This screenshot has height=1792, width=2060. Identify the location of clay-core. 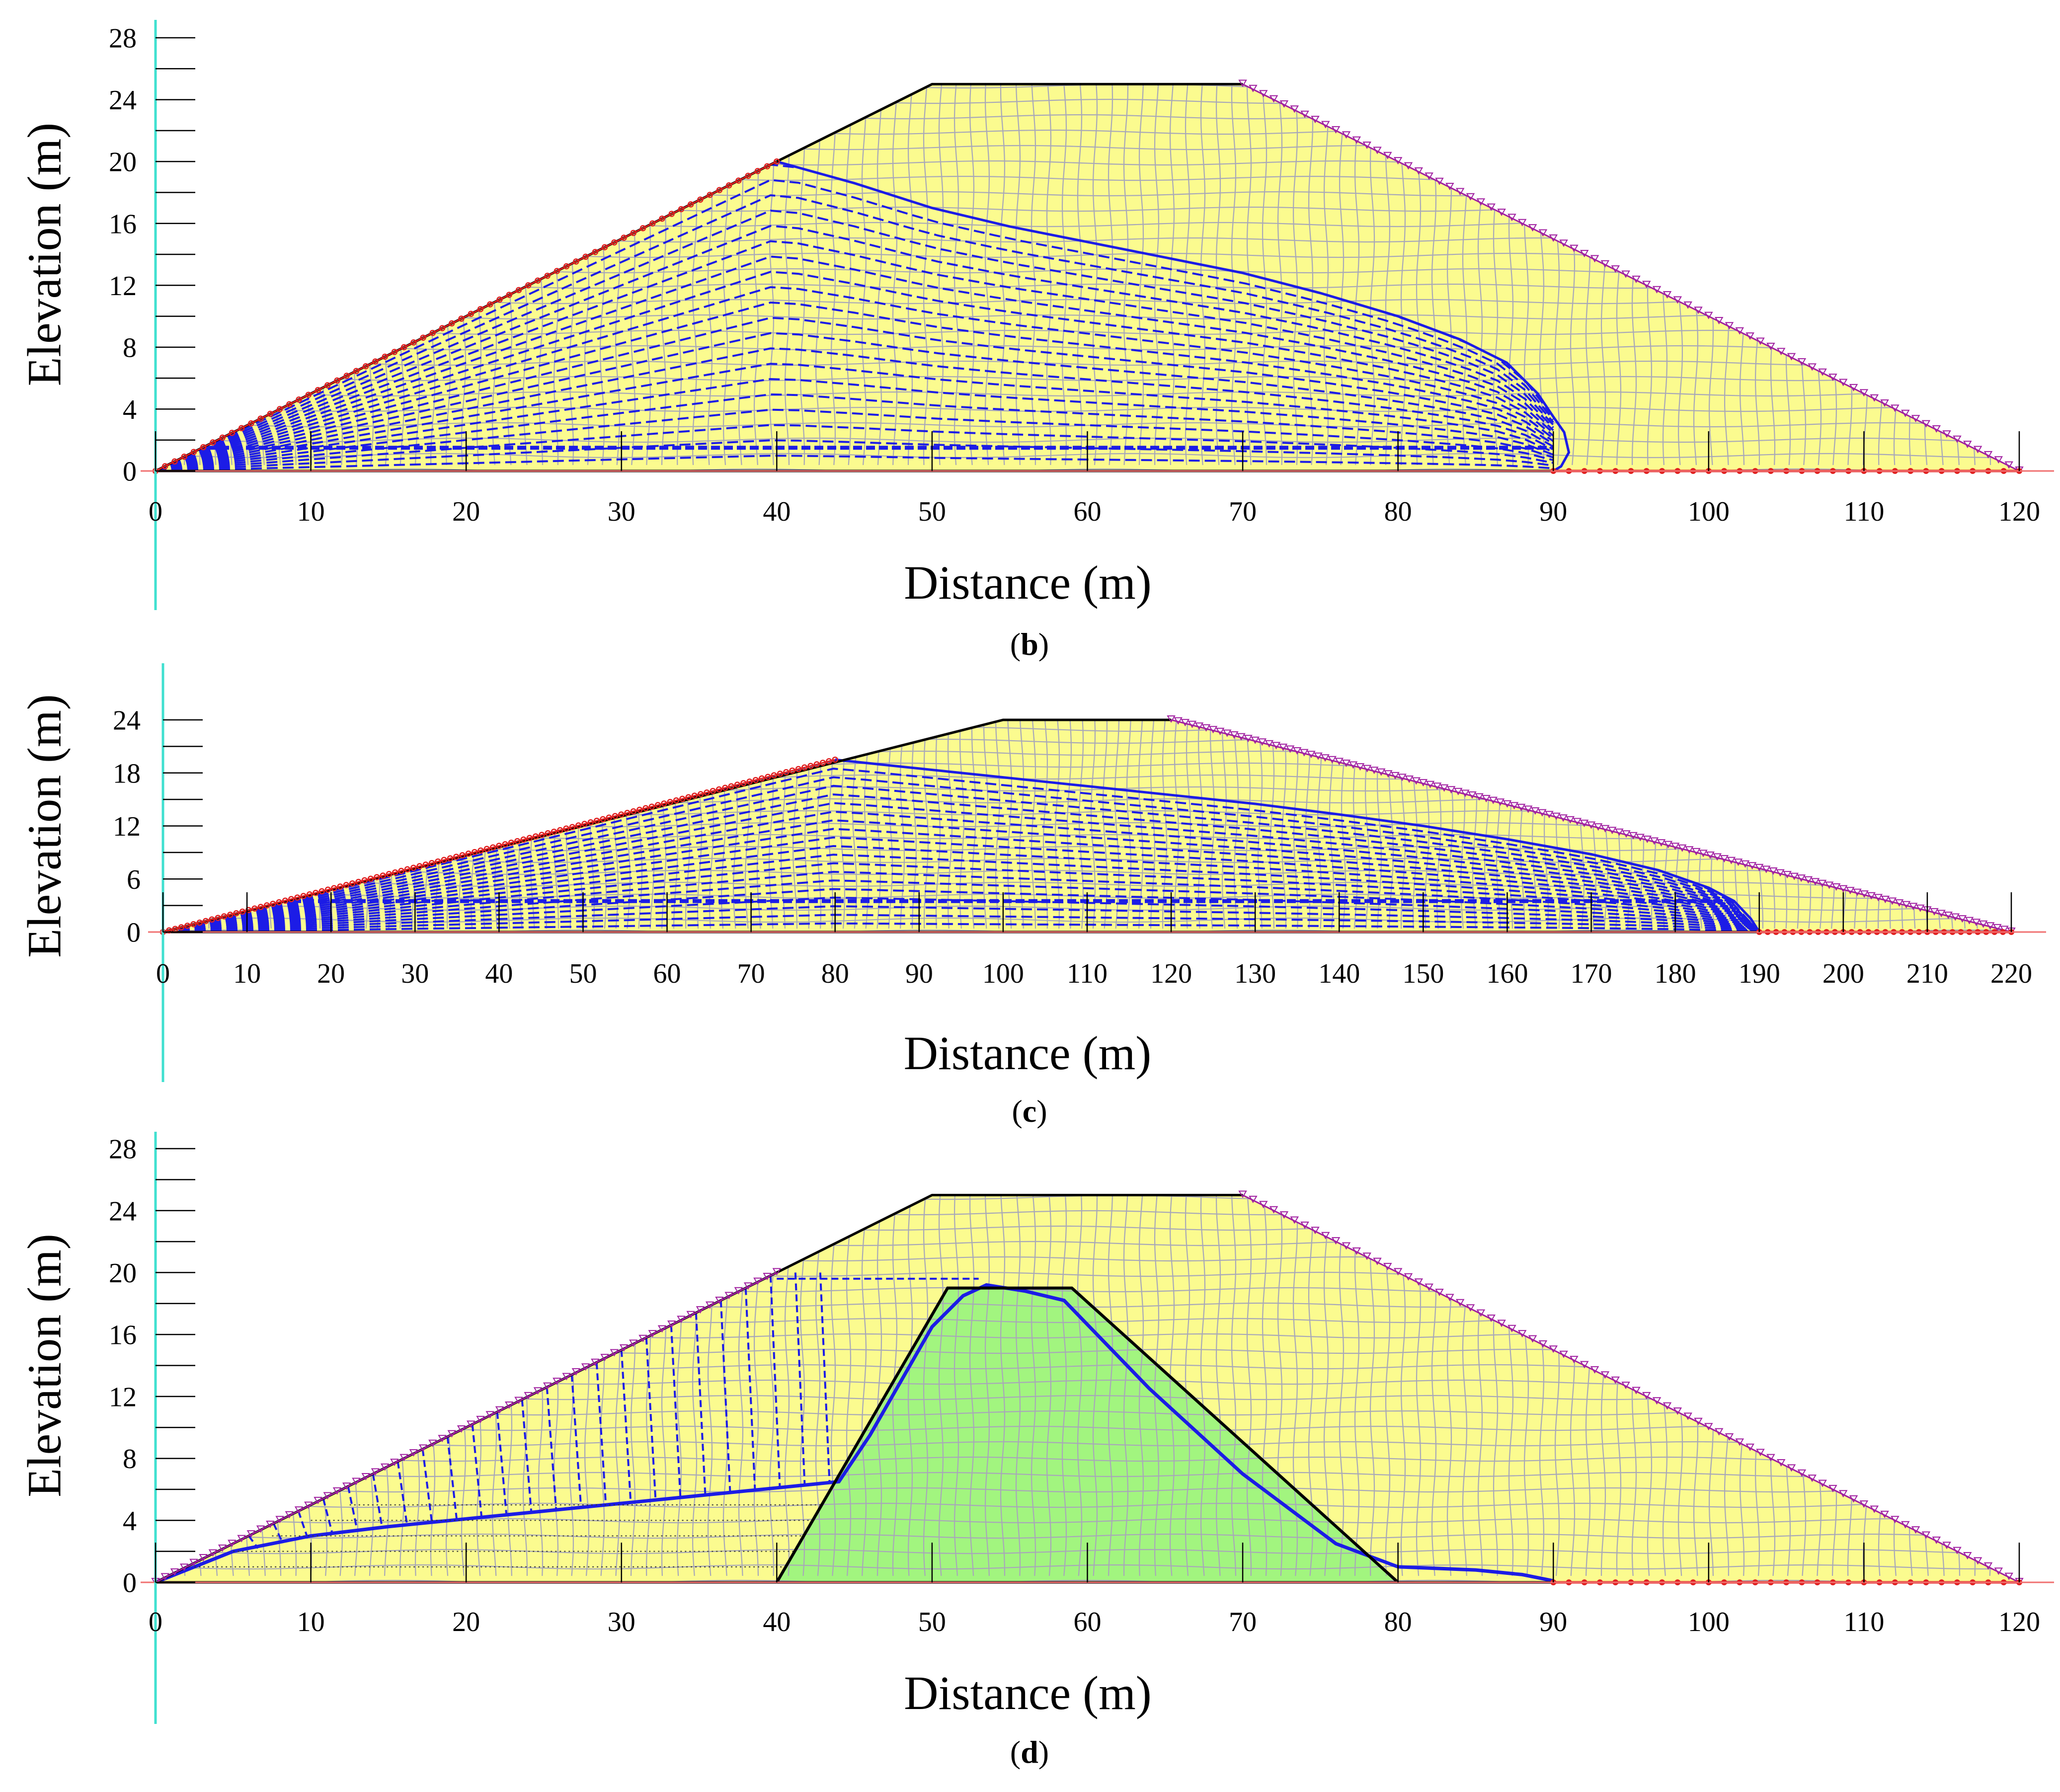
(1087, 1435).